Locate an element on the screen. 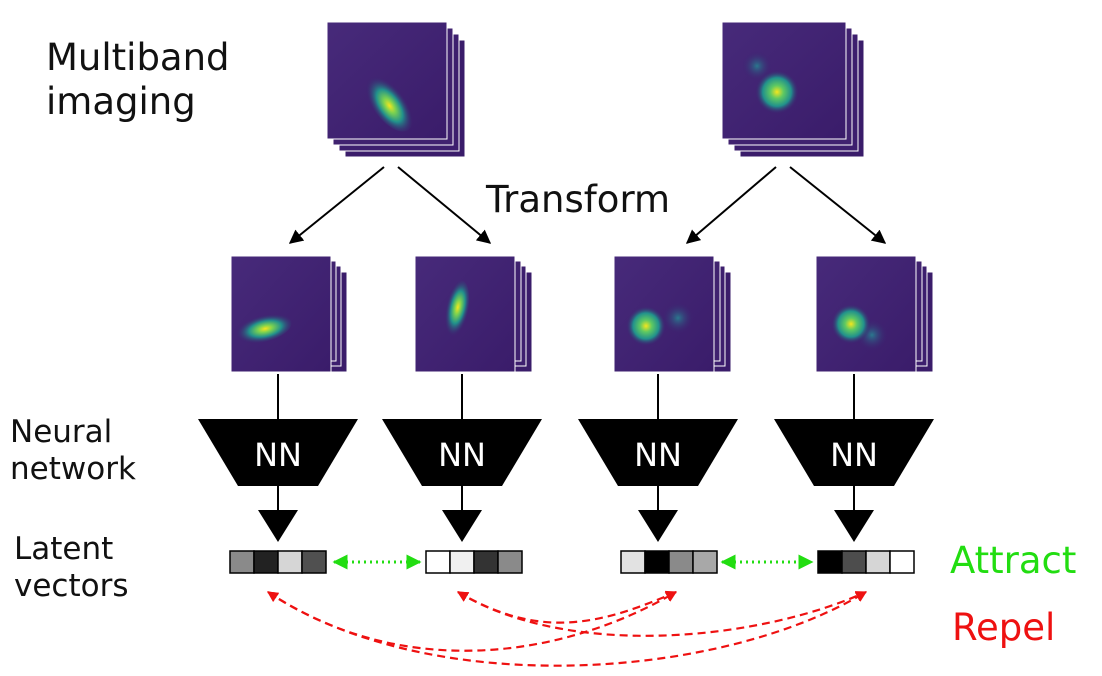 The image size is (1102, 676). attract-legend-label: Attract is located at coordinates (1013, 560).